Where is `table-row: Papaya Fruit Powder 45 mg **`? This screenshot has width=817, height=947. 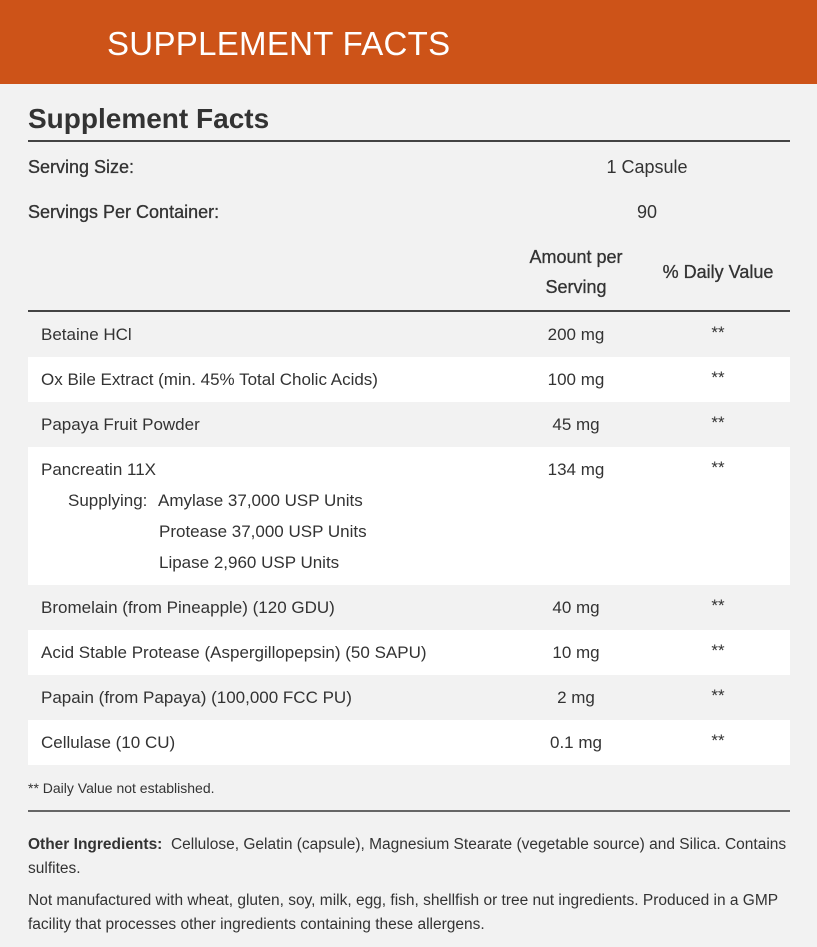 table-row: Papaya Fruit Powder 45 mg ** is located at coordinates (409, 424).